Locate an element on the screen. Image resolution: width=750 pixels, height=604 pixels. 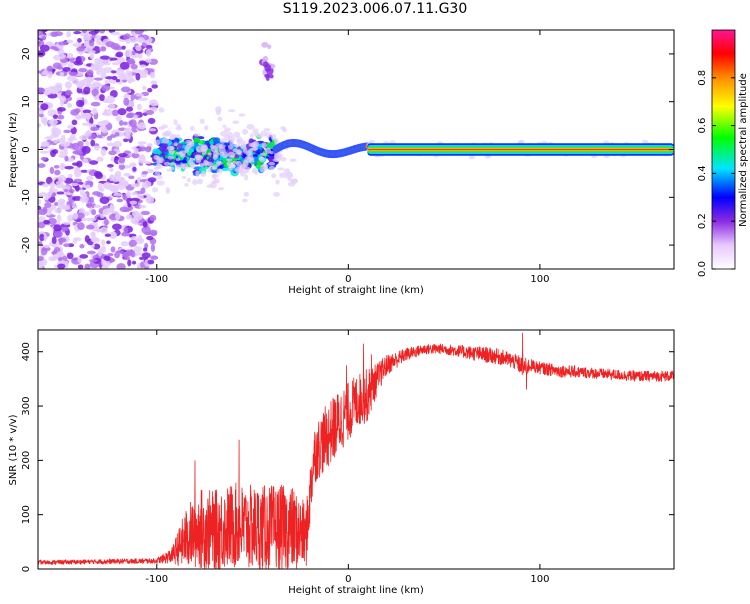
colorbar-tick-label: 0.8 is located at coordinates (702, 78).